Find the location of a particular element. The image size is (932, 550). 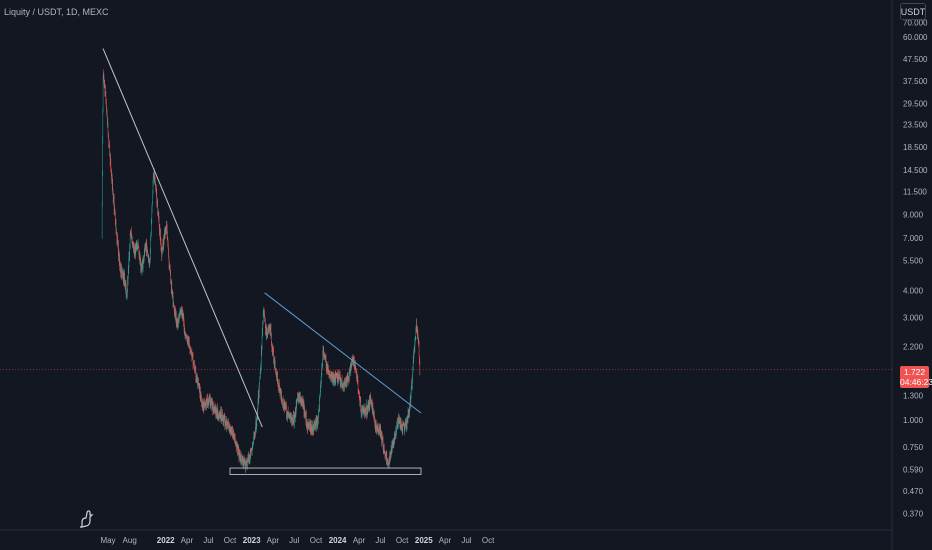

y-tick-label: 5.500 is located at coordinates (913, 261).